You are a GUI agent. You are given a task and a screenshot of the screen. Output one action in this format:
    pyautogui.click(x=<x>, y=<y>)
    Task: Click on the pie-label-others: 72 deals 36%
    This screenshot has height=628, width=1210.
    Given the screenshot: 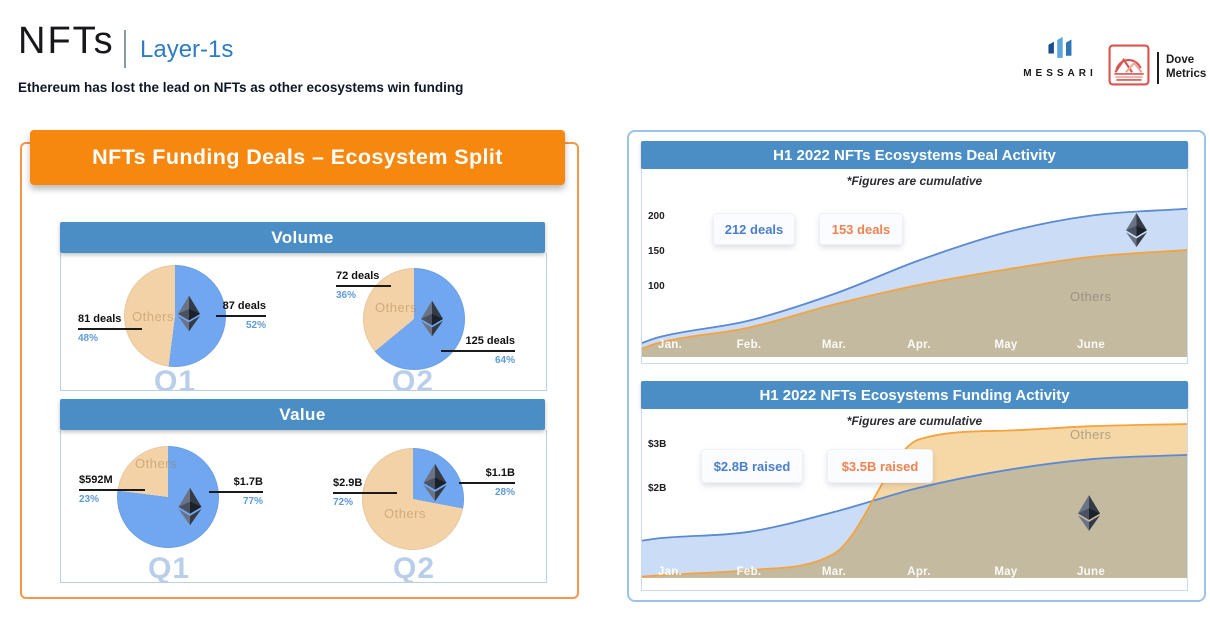 What is the action you would take?
    pyautogui.click(x=363, y=285)
    